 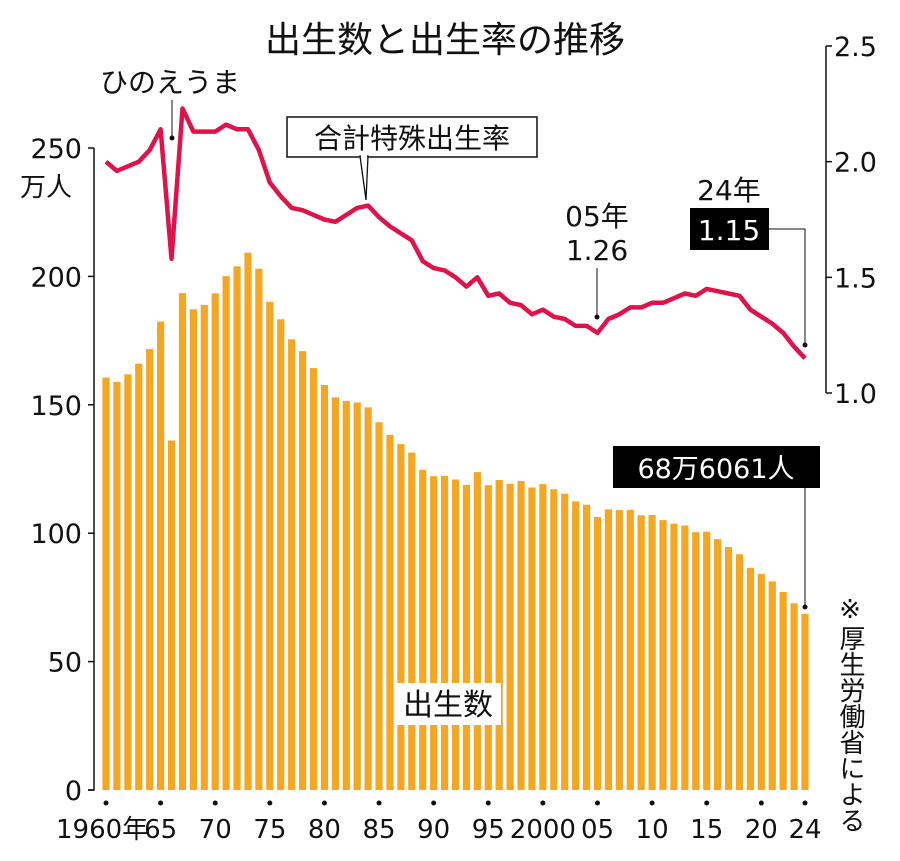 I want to click on bar-2011, so click(x=663, y=655).